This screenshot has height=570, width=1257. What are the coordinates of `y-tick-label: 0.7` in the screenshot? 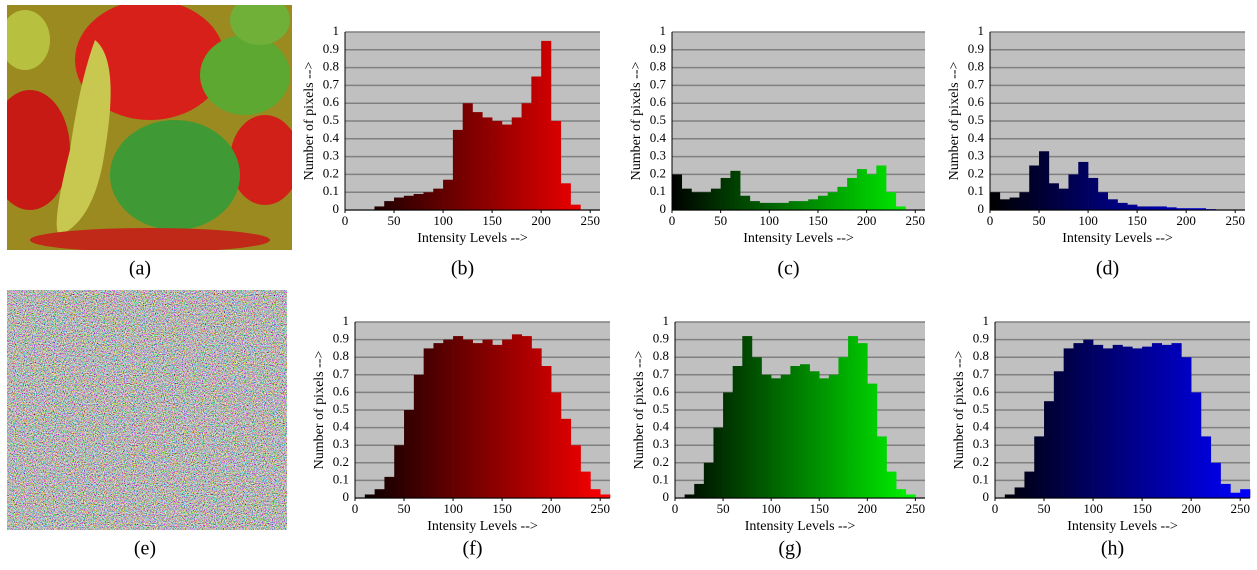 It's located at (658, 83).